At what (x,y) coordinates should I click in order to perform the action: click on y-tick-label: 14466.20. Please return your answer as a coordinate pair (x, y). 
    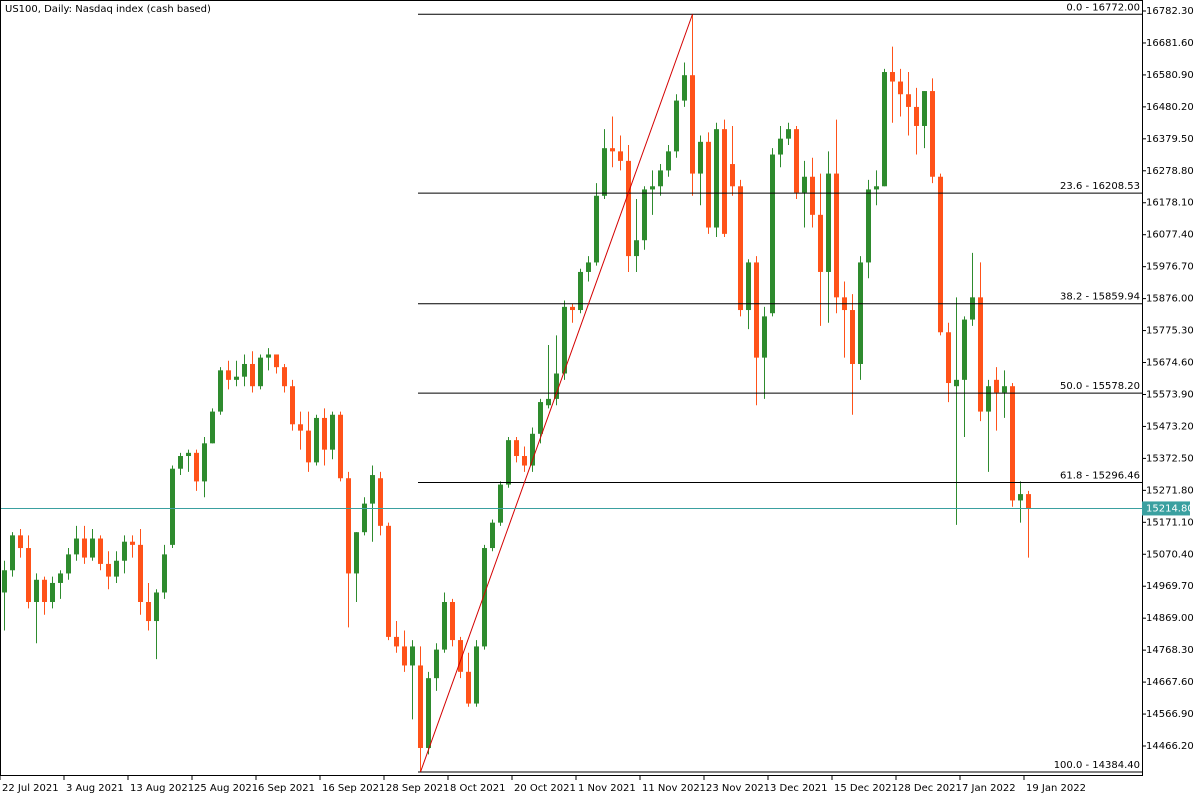
    Looking at the image, I should click on (1170, 746).